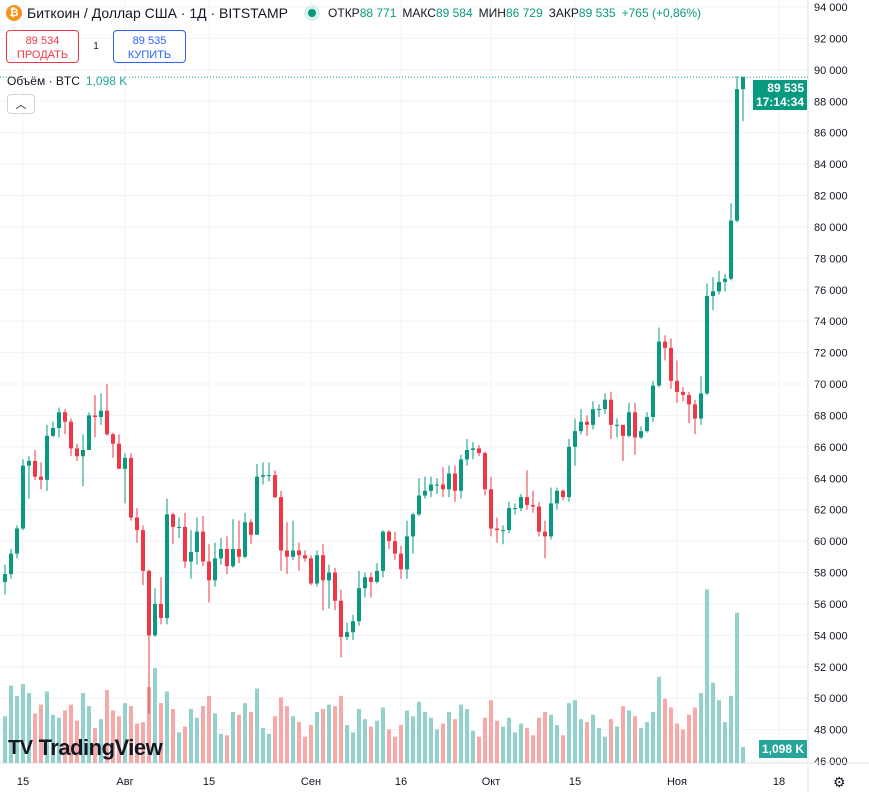 The image size is (869, 792). I want to click on y-tick-label: 94 000, so click(831, 8).